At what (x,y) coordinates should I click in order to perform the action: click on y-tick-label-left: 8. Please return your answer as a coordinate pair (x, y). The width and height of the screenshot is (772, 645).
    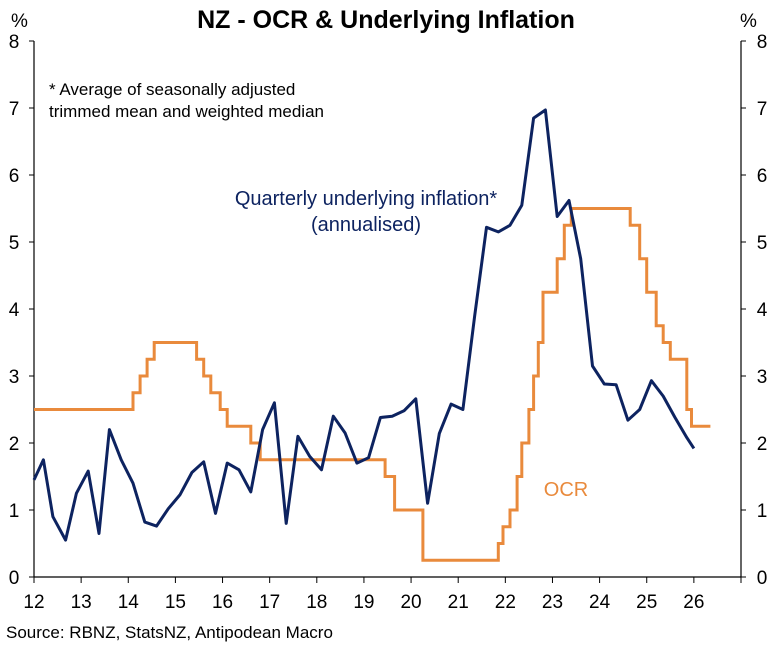
    Looking at the image, I should click on (14, 42).